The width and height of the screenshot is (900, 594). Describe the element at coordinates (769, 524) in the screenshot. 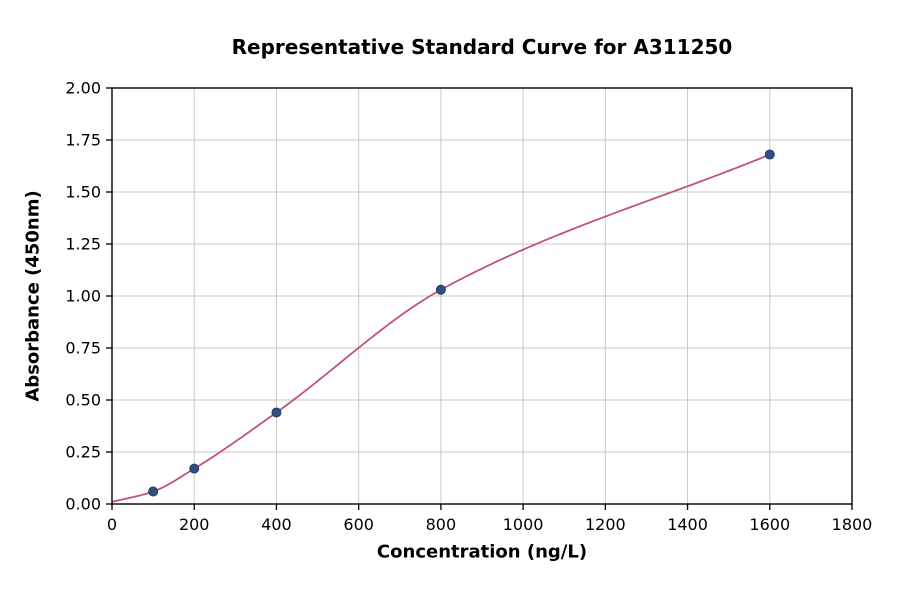

I see `x-tick-label: 1600` at that location.